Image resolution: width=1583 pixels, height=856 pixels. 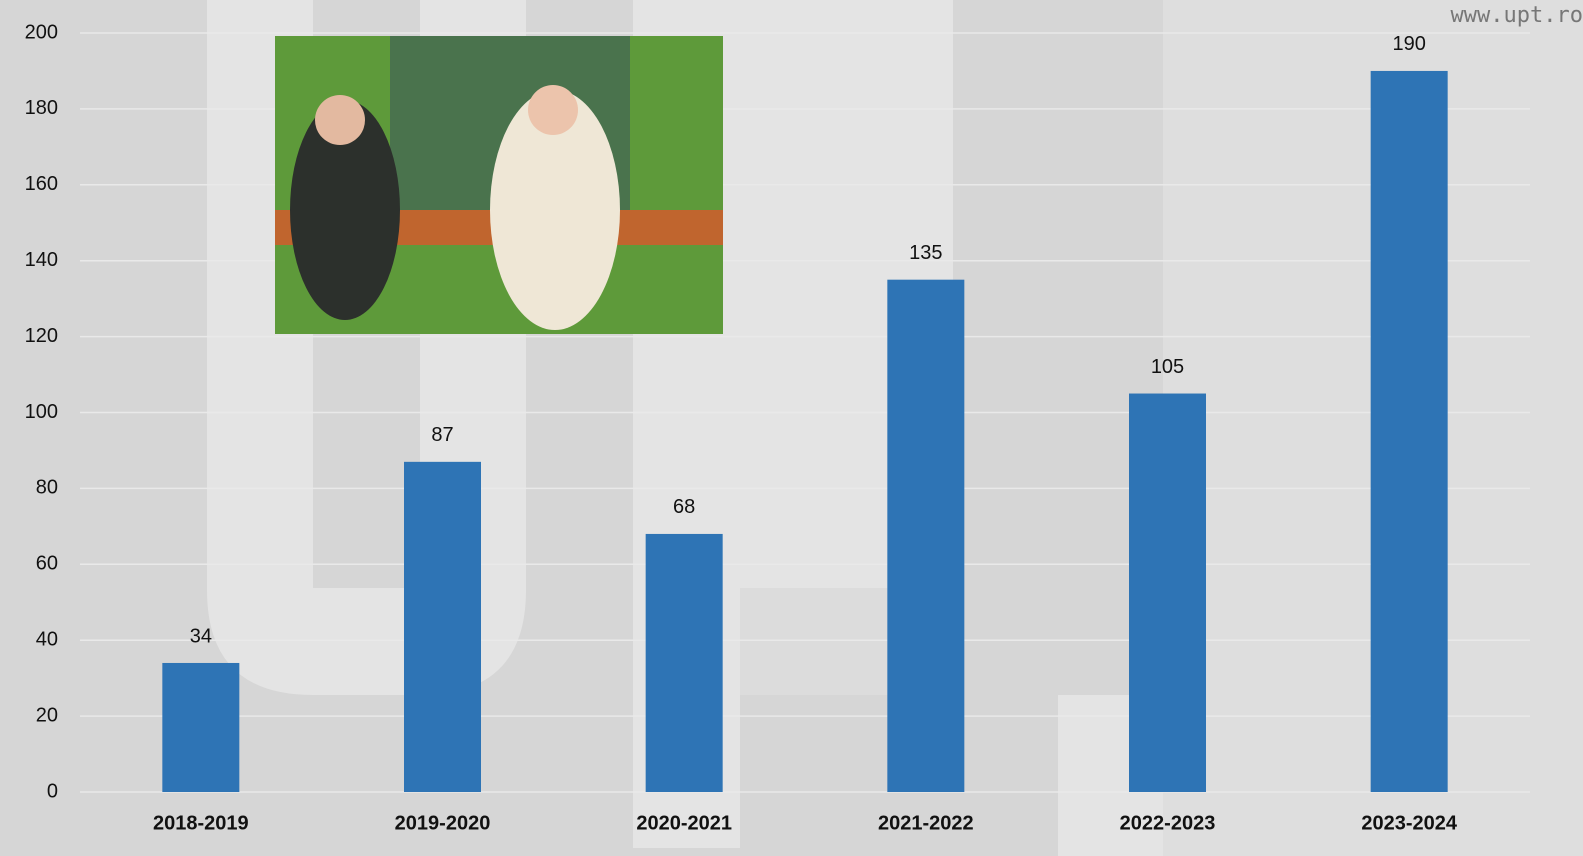 I want to click on value-label: 190, so click(x=1408, y=44).